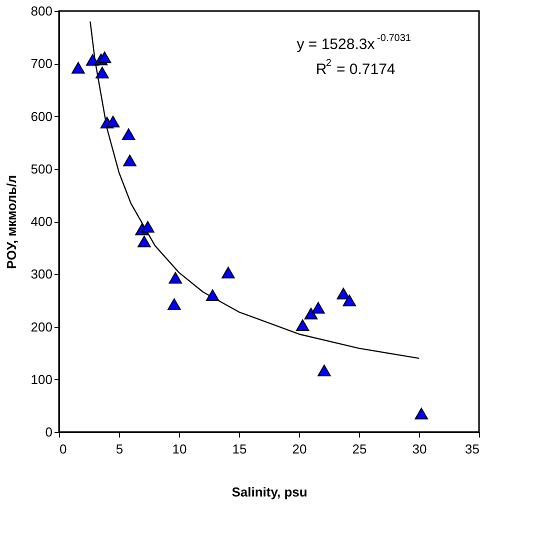  What do you see at coordinates (11, 222) in the screenshot?
I see `y-axis-title: POУ, мкмоль/л` at bounding box center [11, 222].